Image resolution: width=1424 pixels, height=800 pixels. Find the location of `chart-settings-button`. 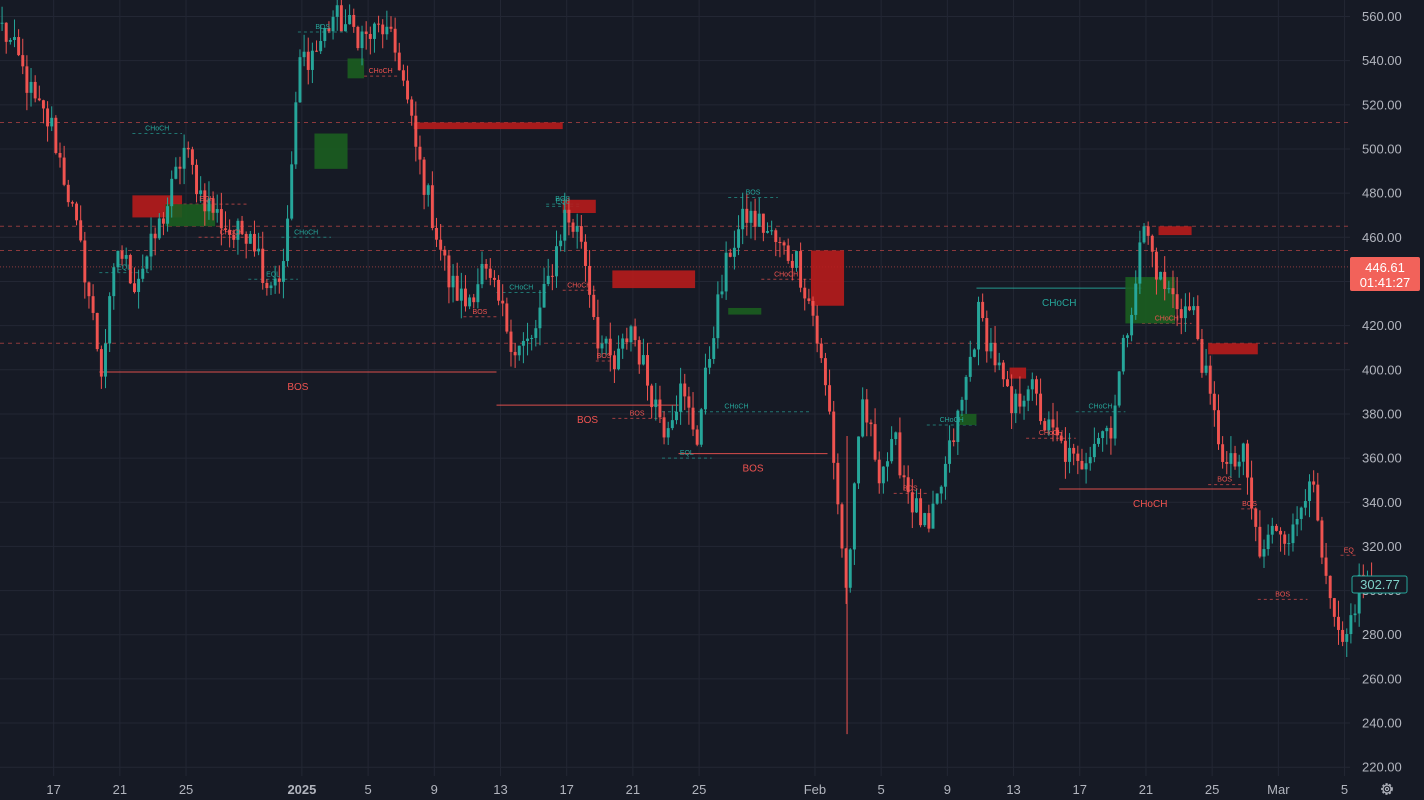

chart-settings-button is located at coordinates (1387, 789).